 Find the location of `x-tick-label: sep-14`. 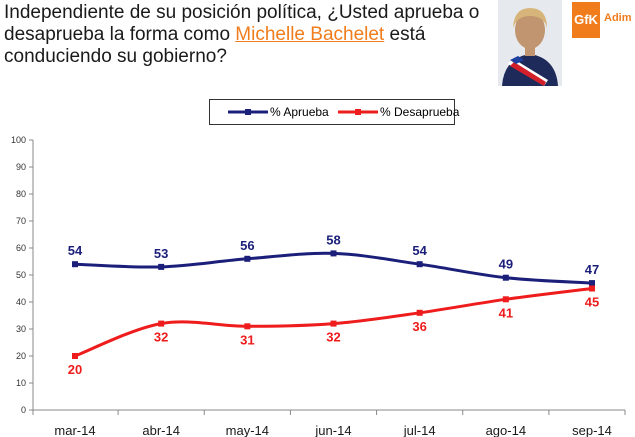

x-tick-label: sep-14 is located at coordinates (592, 430).